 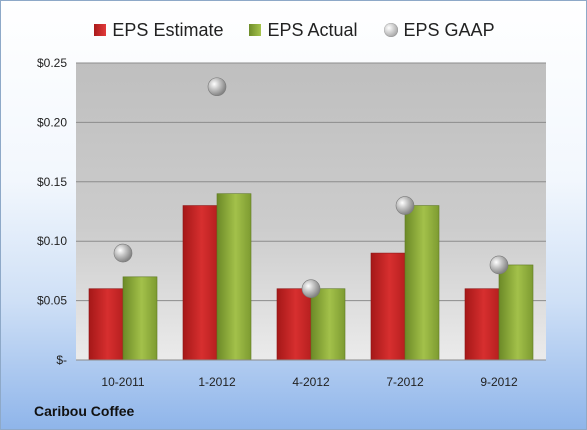 I want to click on legend-swatch-eps-actual, so click(x=255, y=30).